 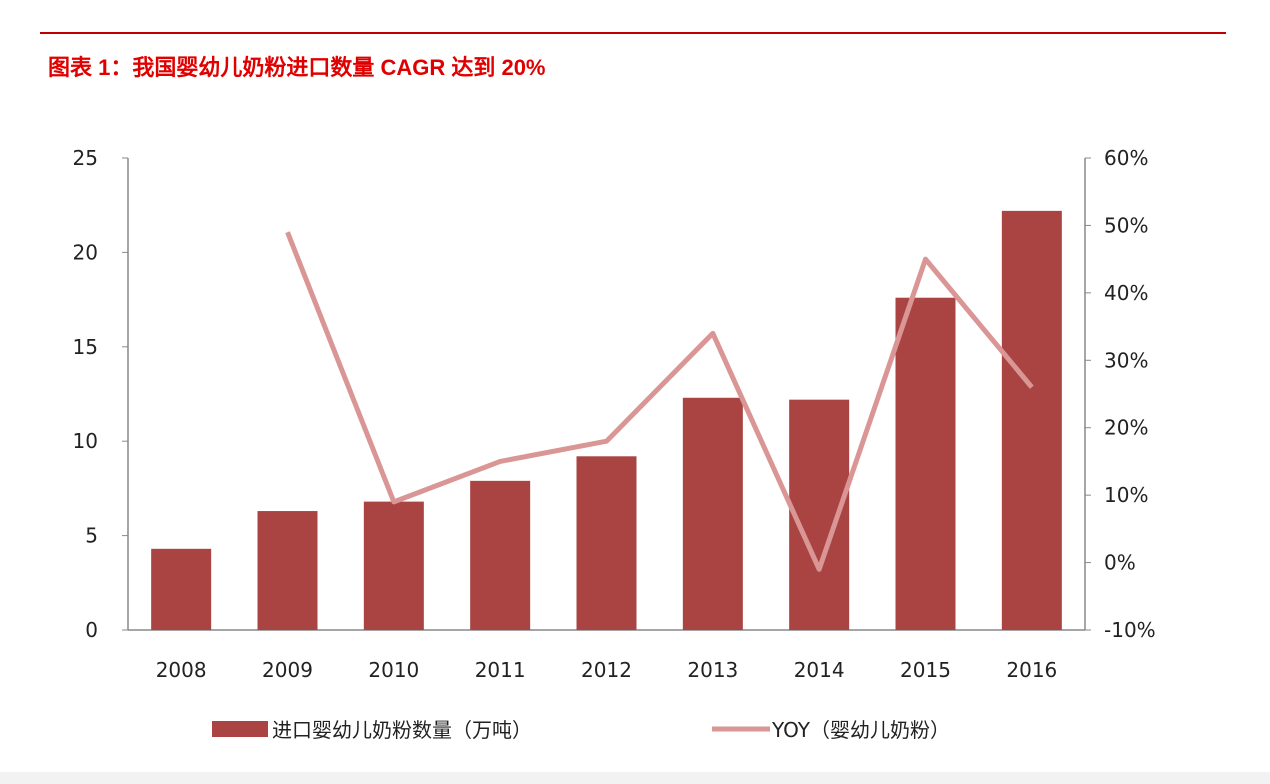 What do you see at coordinates (635, 778) in the screenshot?
I see `bottom-strip` at bounding box center [635, 778].